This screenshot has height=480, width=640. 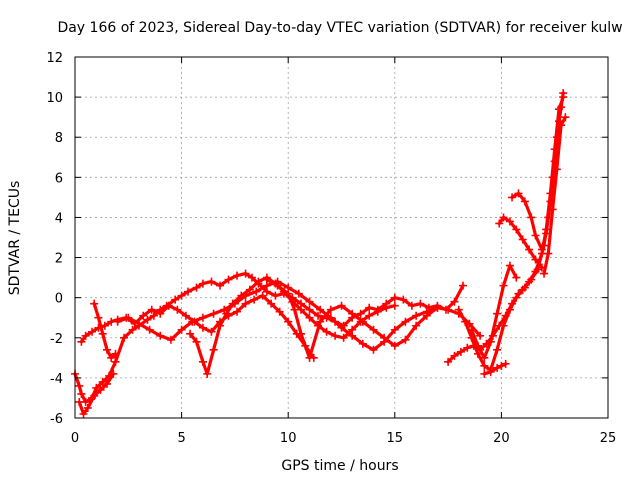 I want to click on x-tick-label: 5, so click(x=181, y=438).